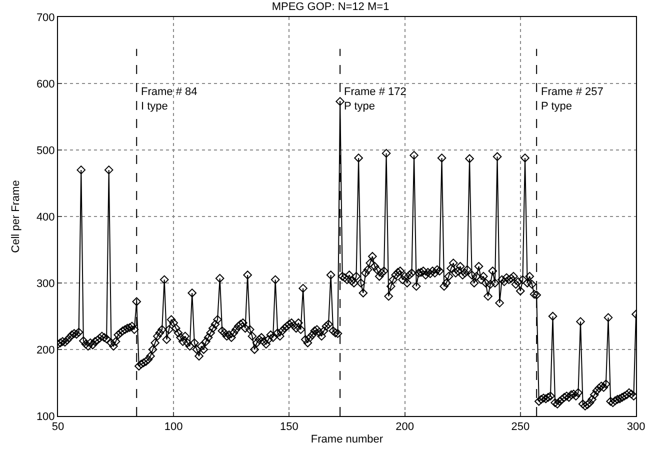 This screenshot has height=455, width=661. I want to click on y-tick-label: 100, so click(45, 416).